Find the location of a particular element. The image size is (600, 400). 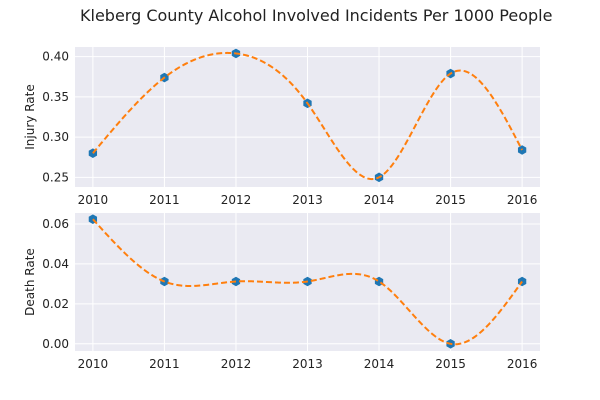

injury-y-tick-label: 0.40 is located at coordinates (55, 57).